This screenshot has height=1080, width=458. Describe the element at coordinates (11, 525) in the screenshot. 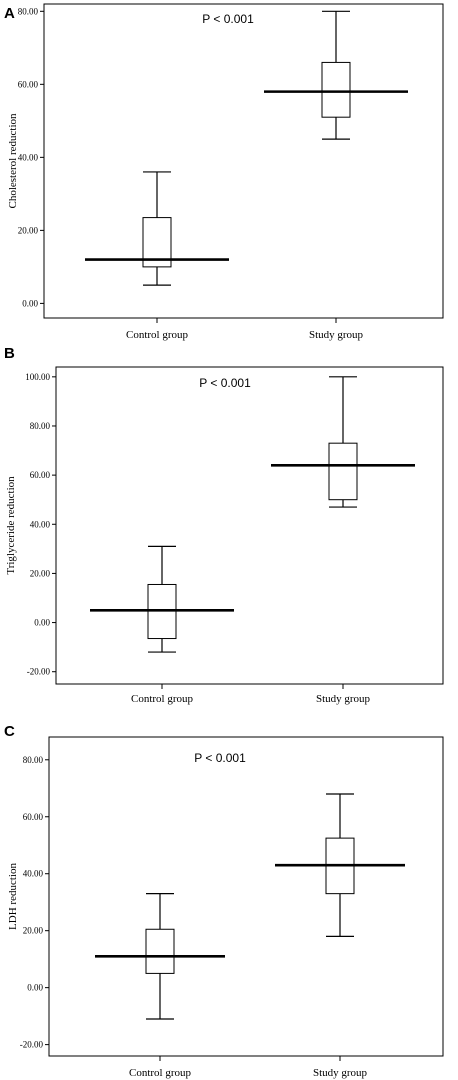

I see `y-axis-label: Triglyceride reduction` at that location.